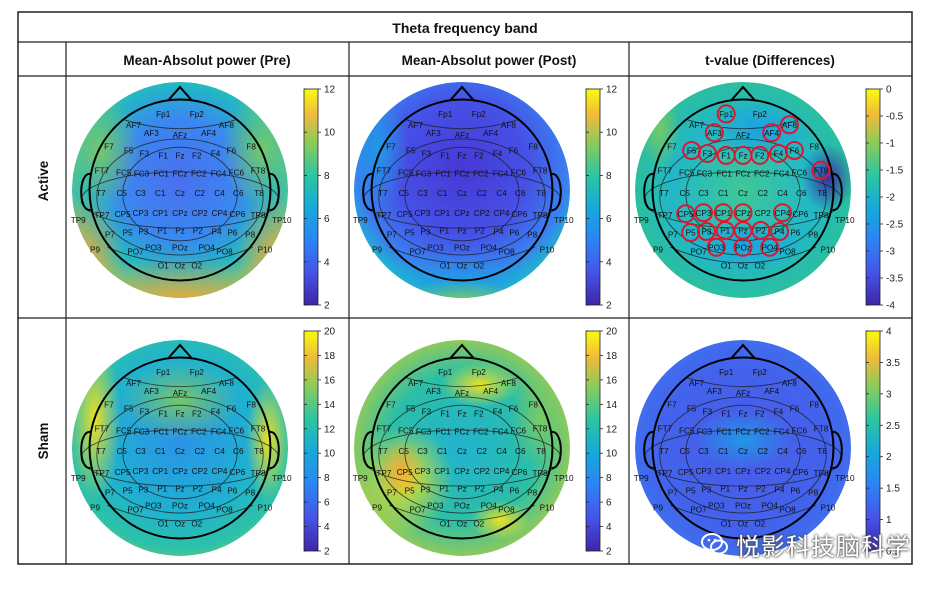  I want to click on colorbar-tick-label: -1.5, so click(895, 171).